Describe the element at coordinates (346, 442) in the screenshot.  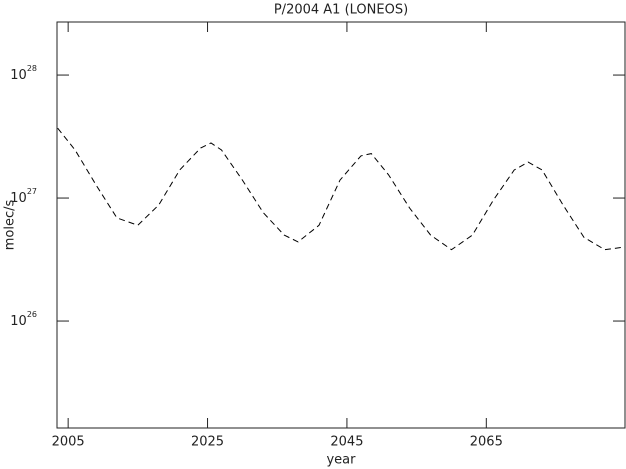
I see `x-tick-label: 2045` at that location.